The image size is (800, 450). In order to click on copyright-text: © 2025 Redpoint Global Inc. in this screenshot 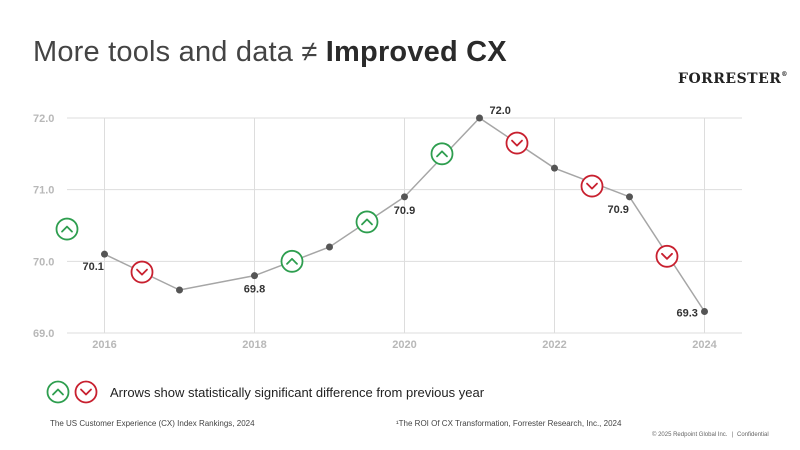, I will do `click(690, 435)`.